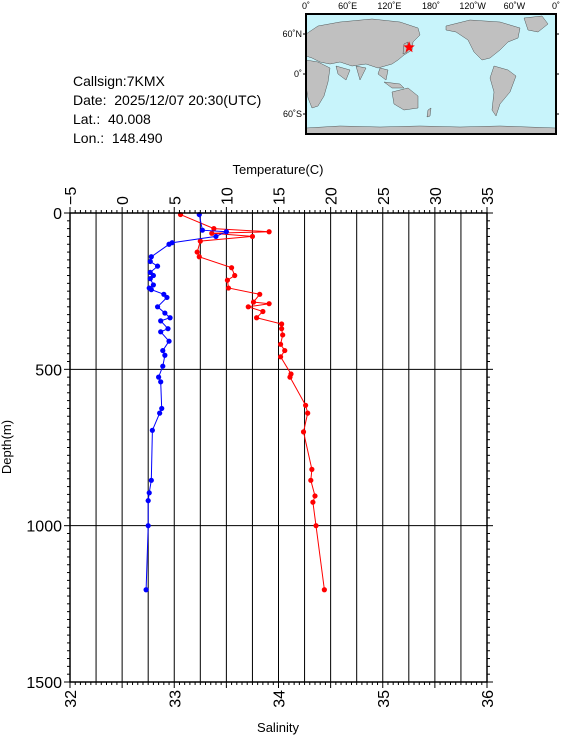  I want to click on map-frame, so click(431, 74).